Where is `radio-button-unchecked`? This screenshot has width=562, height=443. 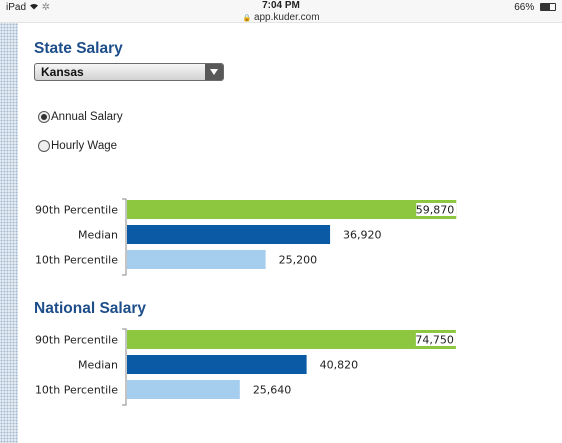
radio-button-unchecked is located at coordinates (44, 146).